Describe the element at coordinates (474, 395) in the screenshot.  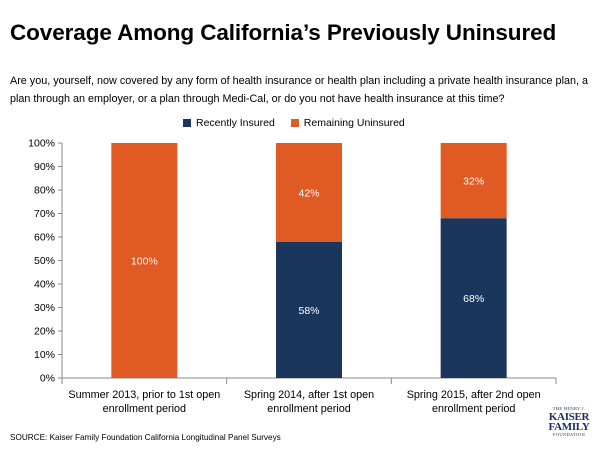
I see `x-category-label: Spring 2015, after 2nd open` at that location.